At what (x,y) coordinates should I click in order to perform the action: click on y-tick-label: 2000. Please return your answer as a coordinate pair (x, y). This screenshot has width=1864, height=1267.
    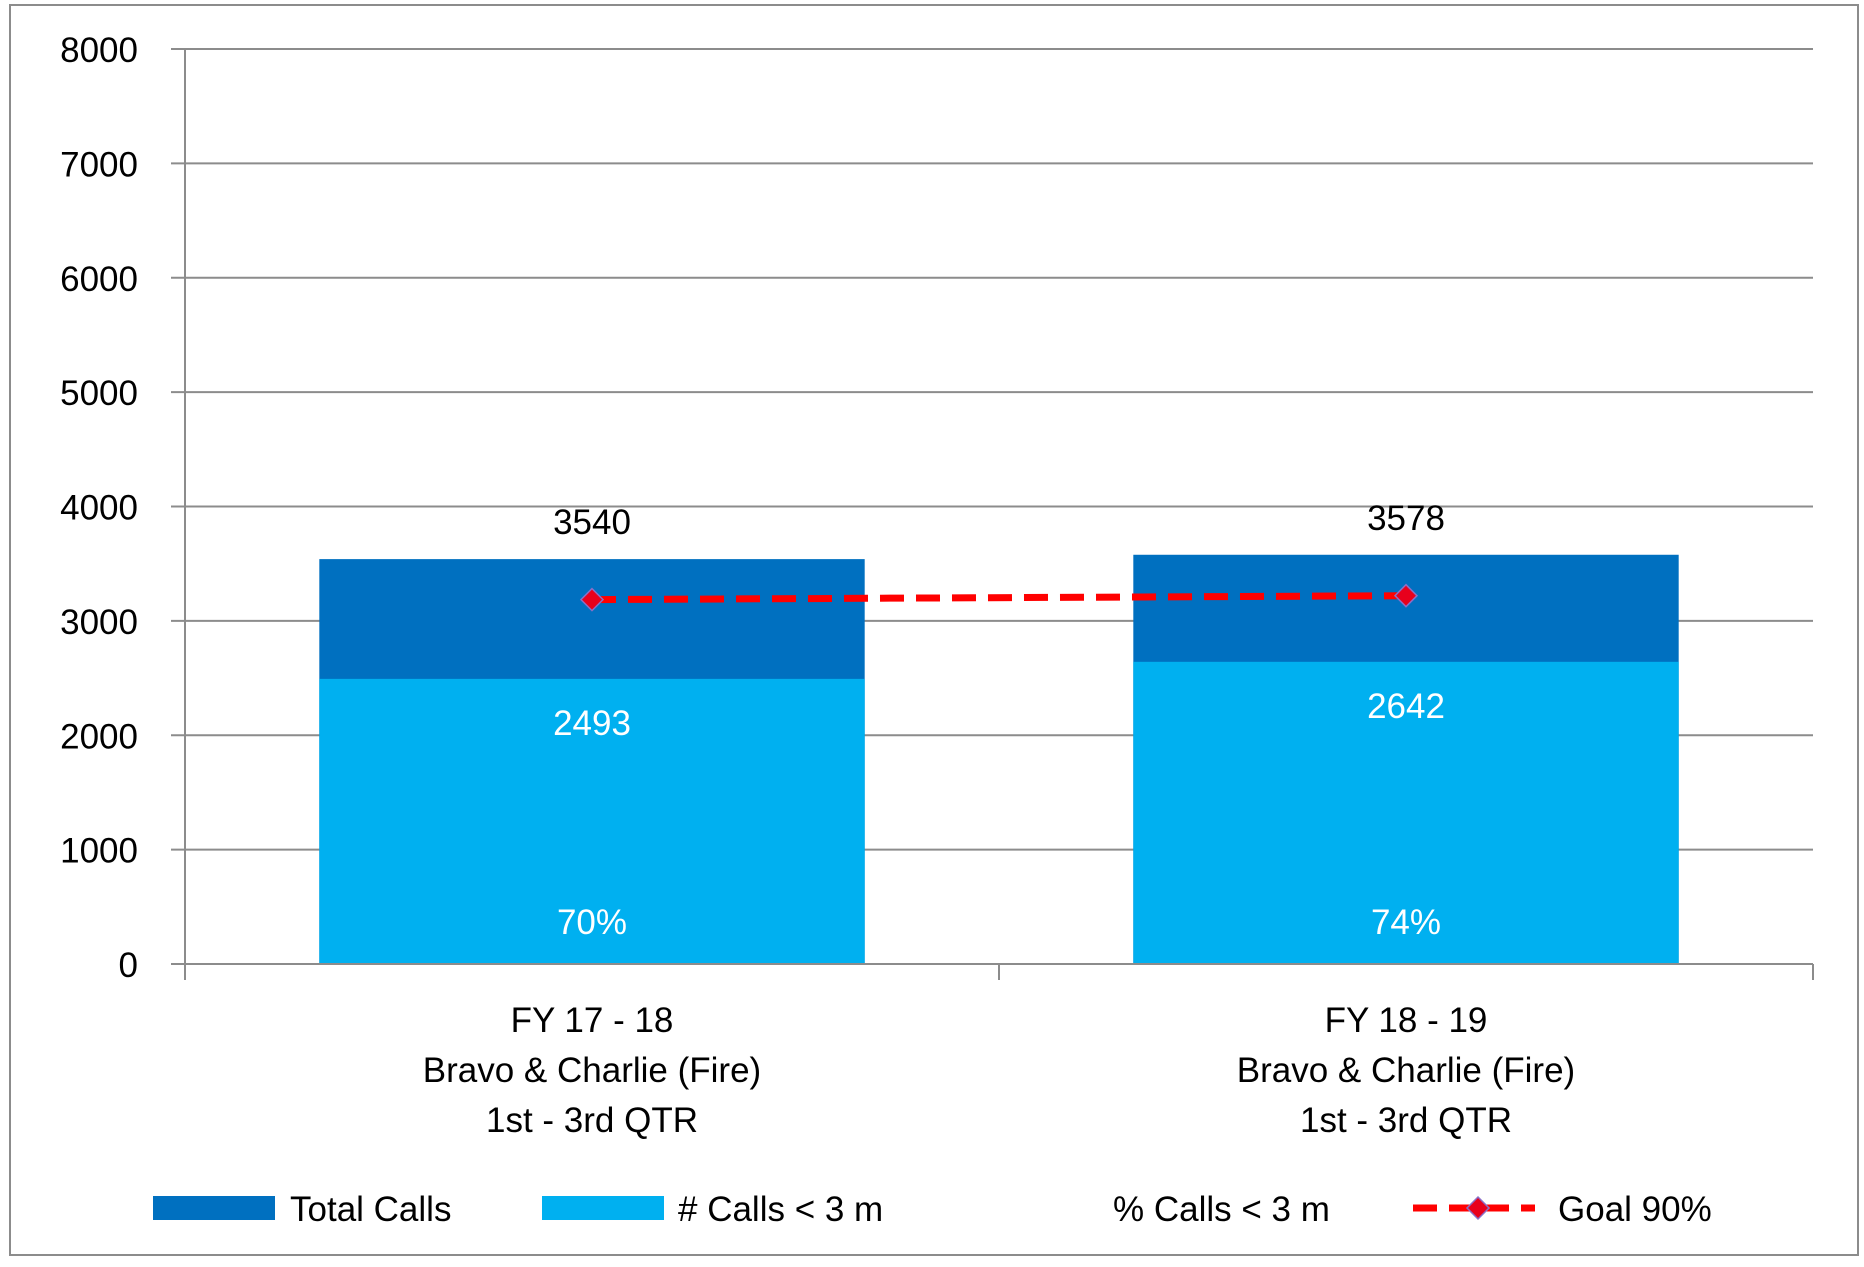
    Looking at the image, I should click on (99, 736).